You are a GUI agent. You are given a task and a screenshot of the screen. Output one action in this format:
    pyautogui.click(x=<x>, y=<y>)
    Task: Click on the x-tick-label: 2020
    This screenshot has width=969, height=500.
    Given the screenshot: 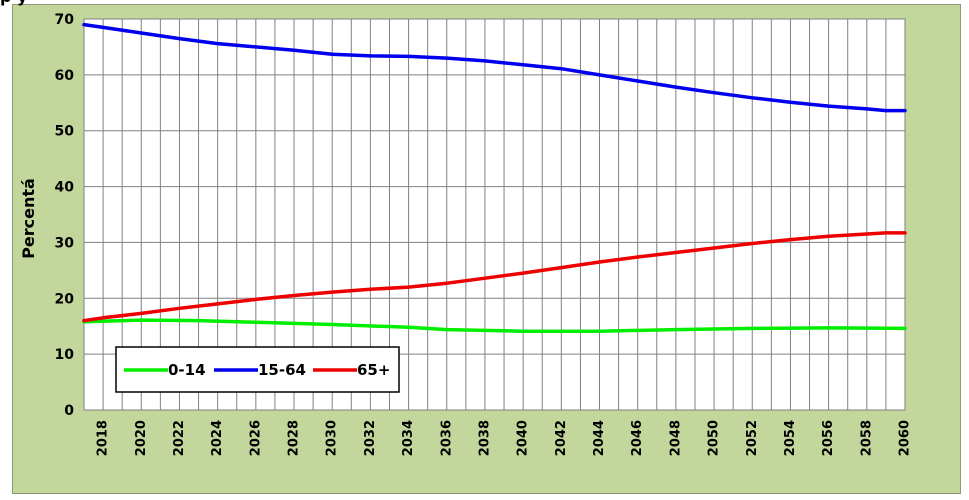 What is the action you would take?
    pyautogui.click(x=141, y=438)
    